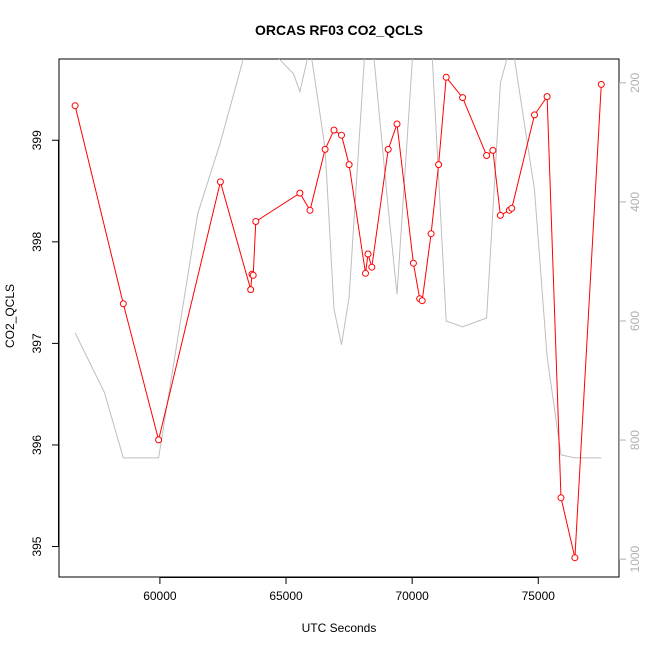 The height and width of the screenshot is (650, 650). What do you see at coordinates (635, 82) in the screenshot?
I see `right-y-tick-label: 200` at bounding box center [635, 82].